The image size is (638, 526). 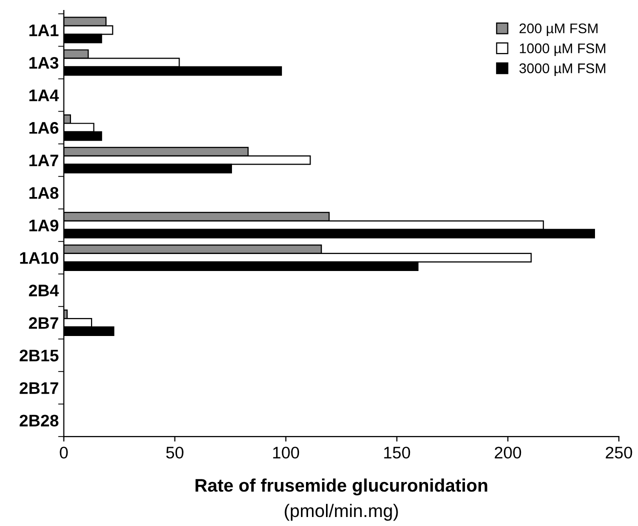 I want to click on y-tick-label: 1A8, so click(x=43, y=193).